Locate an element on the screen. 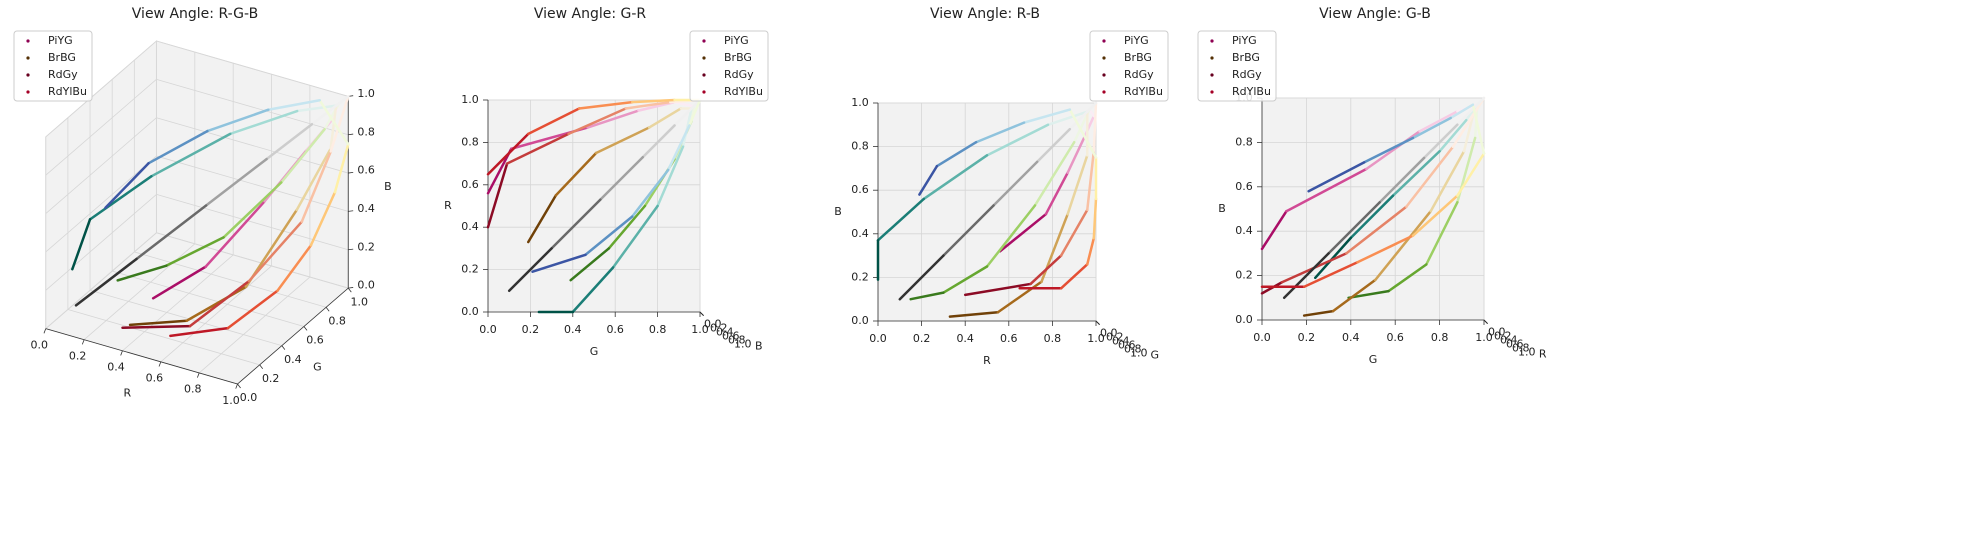  x-tick-label: 1.0 is located at coordinates (1096, 338).